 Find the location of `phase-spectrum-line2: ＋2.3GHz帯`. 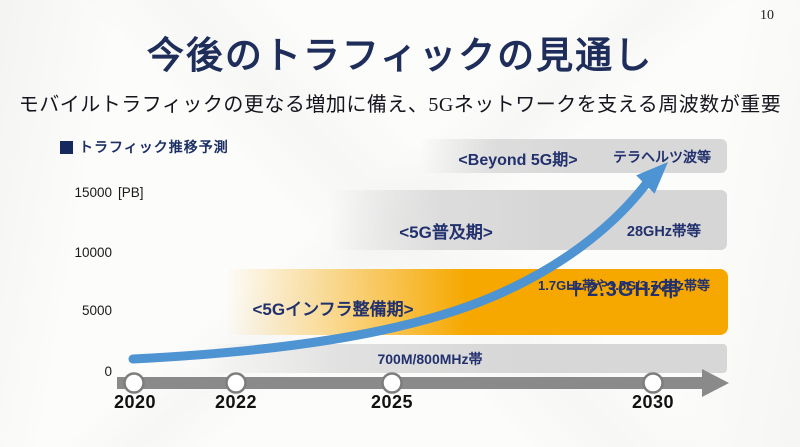

phase-spectrum-line2: ＋2.3GHz帯 is located at coordinates (624, 290).